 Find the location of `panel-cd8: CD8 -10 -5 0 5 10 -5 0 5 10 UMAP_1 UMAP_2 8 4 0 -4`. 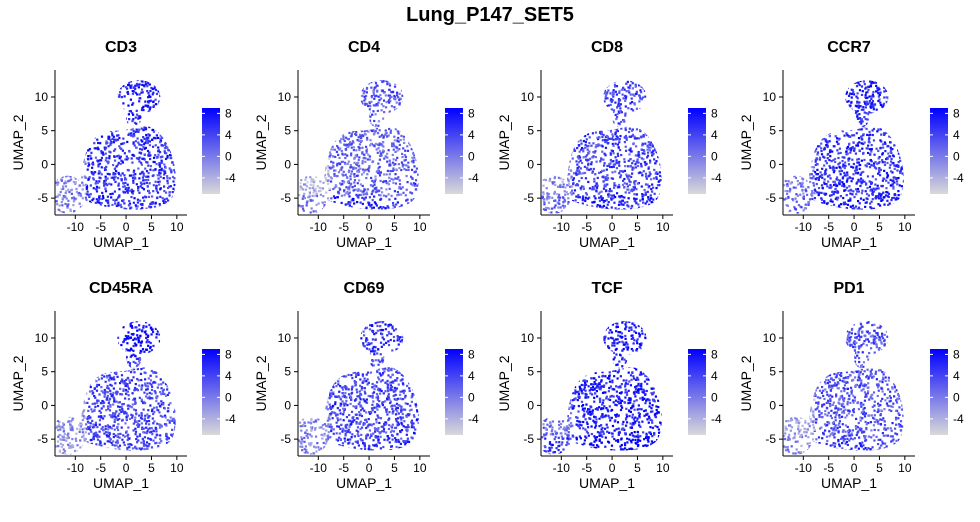

panel-cd8: CD8 -10 -5 0 5 10 -5 0 5 10 UMAP_1 UMAP_2 8 4 0 -4 is located at coordinates (609, 144).